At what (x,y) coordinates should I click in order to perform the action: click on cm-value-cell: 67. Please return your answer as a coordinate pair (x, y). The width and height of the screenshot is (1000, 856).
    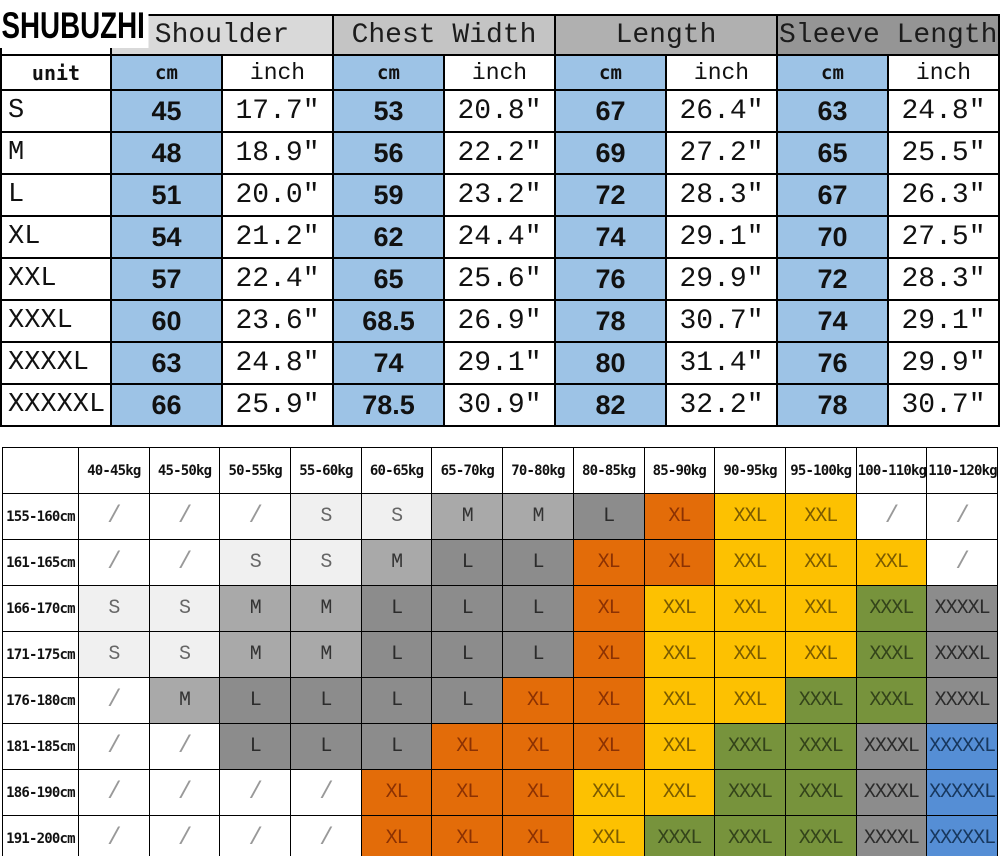
    Looking at the image, I should click on (832, 195).